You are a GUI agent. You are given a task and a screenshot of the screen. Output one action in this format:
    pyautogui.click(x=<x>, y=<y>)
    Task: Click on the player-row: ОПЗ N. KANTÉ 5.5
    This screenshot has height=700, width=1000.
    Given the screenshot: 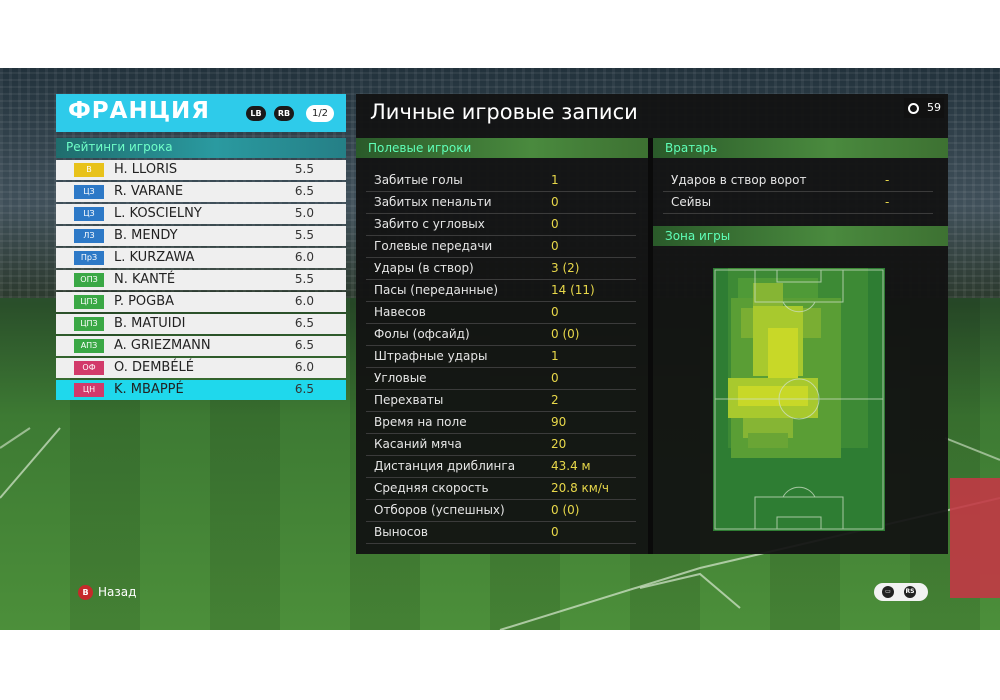 What is the action you would take?
    pyautogui.click(x=201, y=280)
    